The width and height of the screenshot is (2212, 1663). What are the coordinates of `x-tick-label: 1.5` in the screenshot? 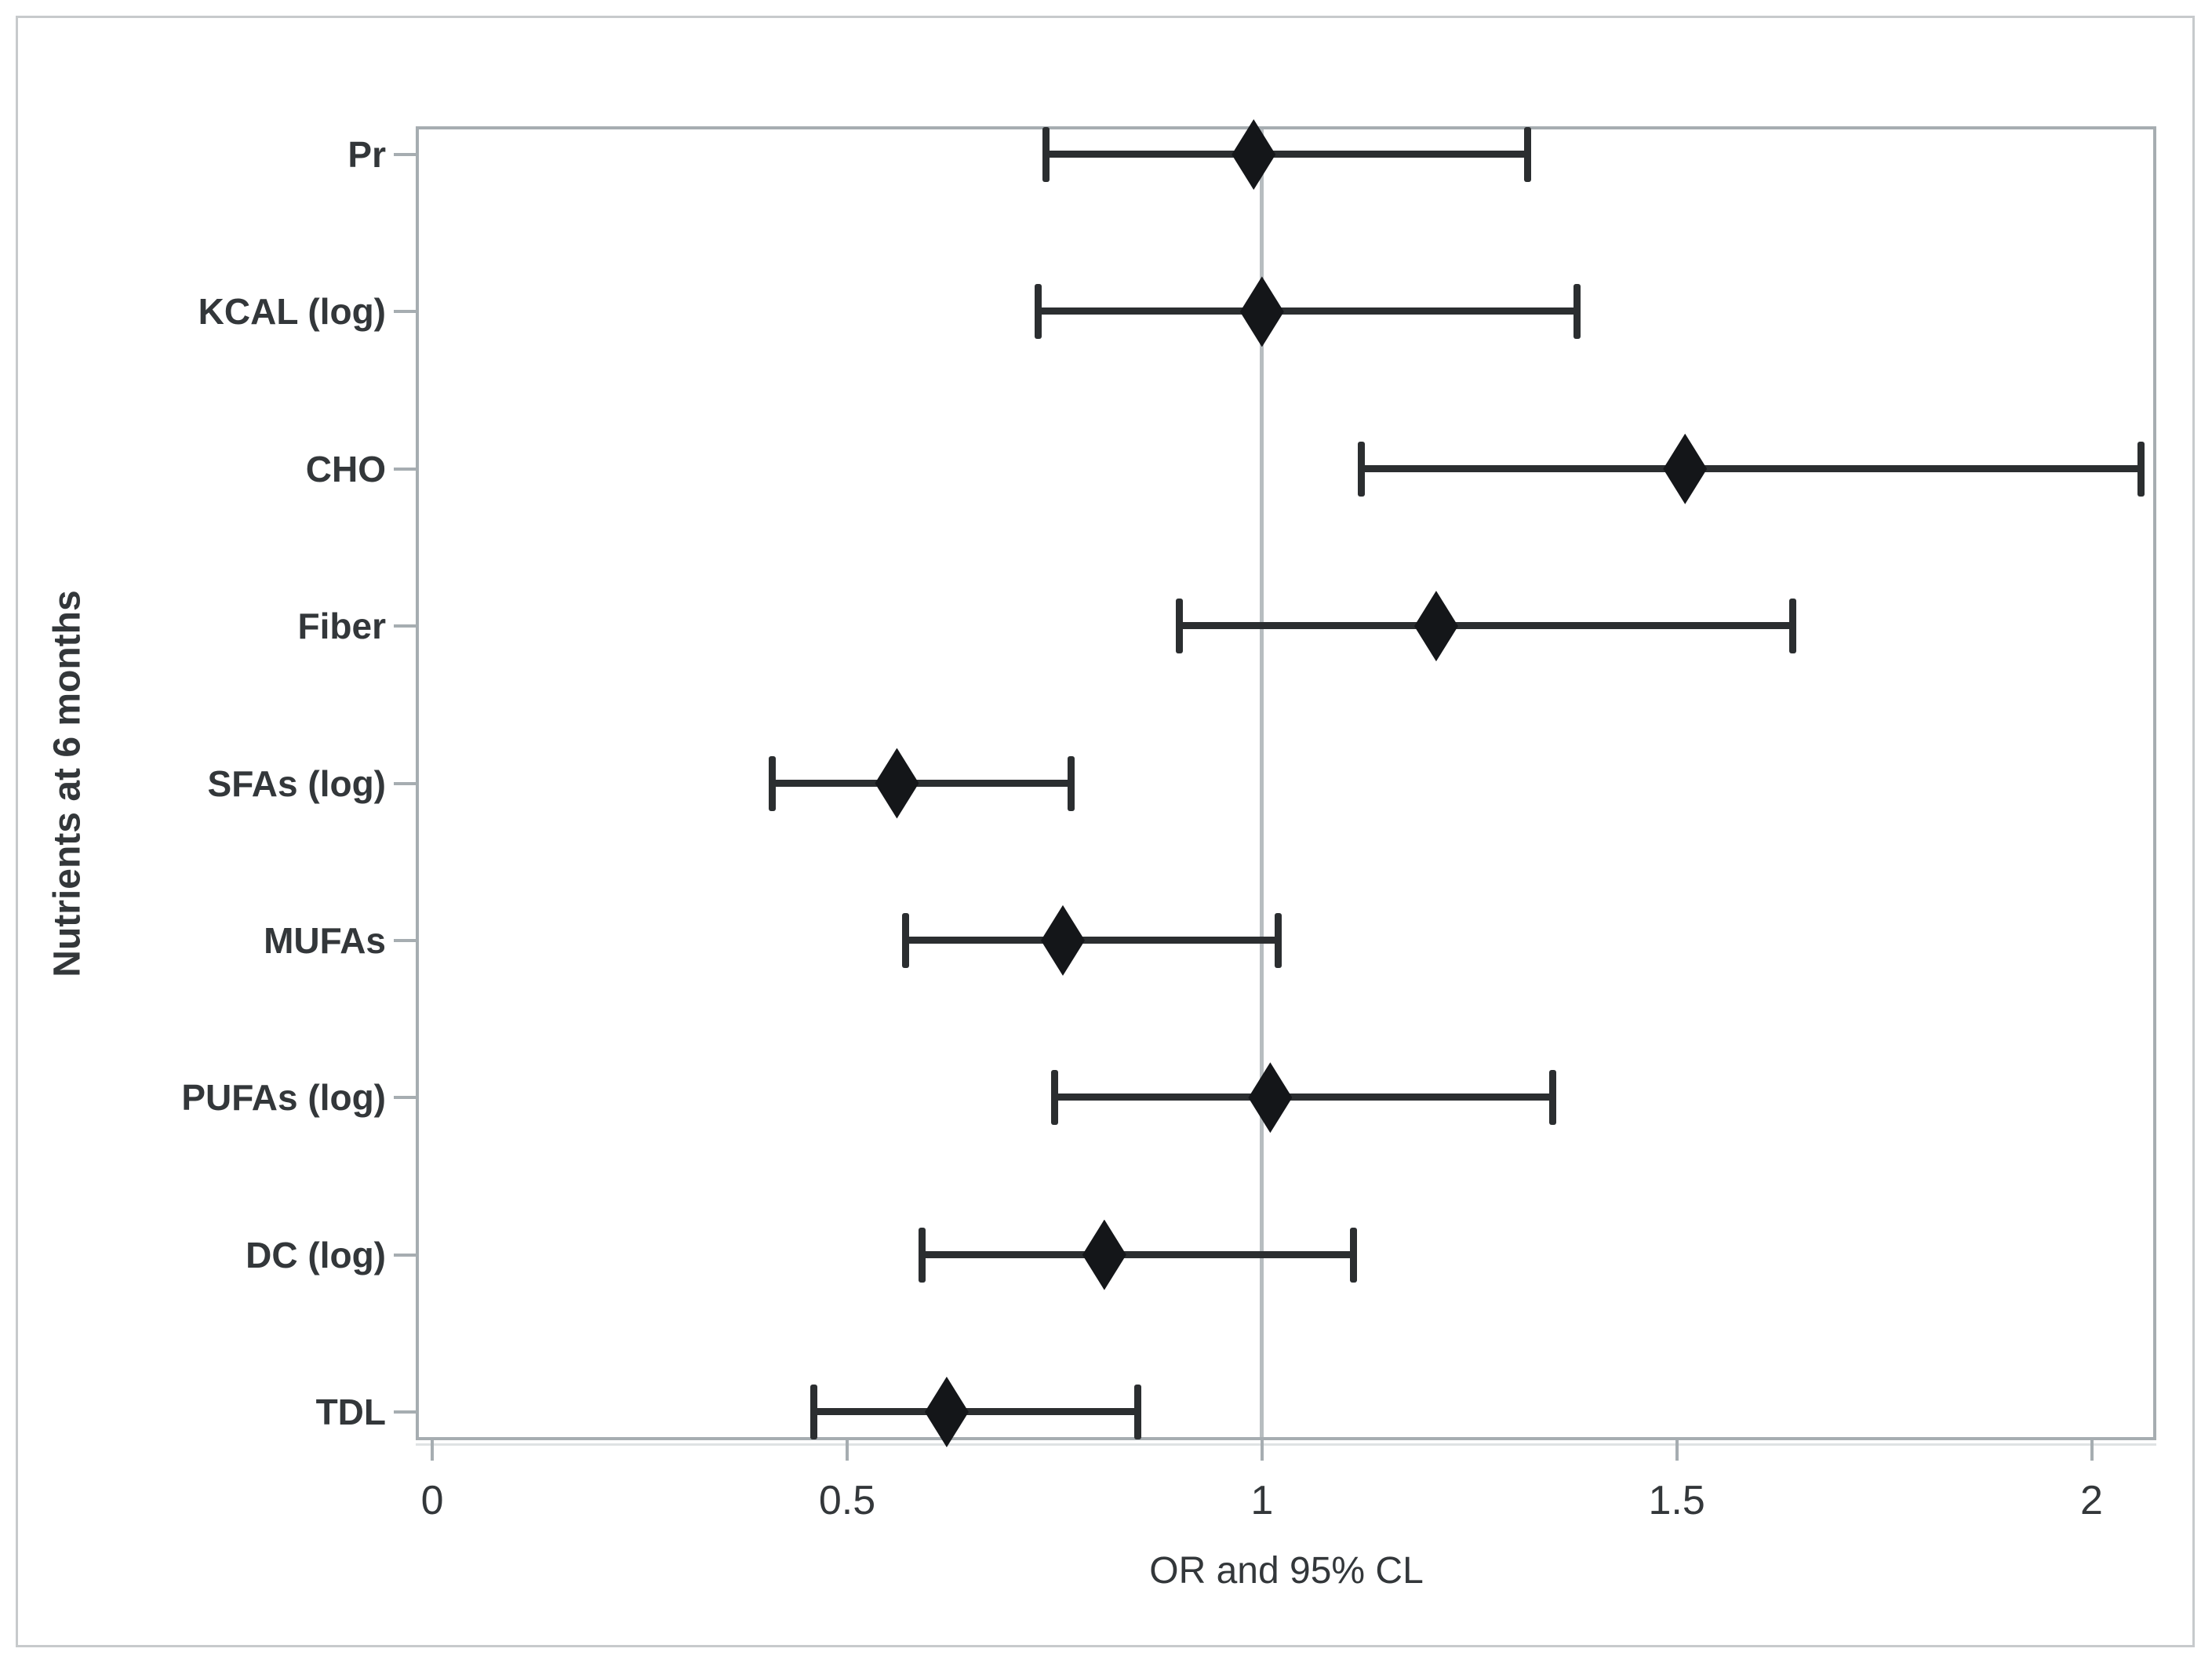 It's located at (1676, 1500).